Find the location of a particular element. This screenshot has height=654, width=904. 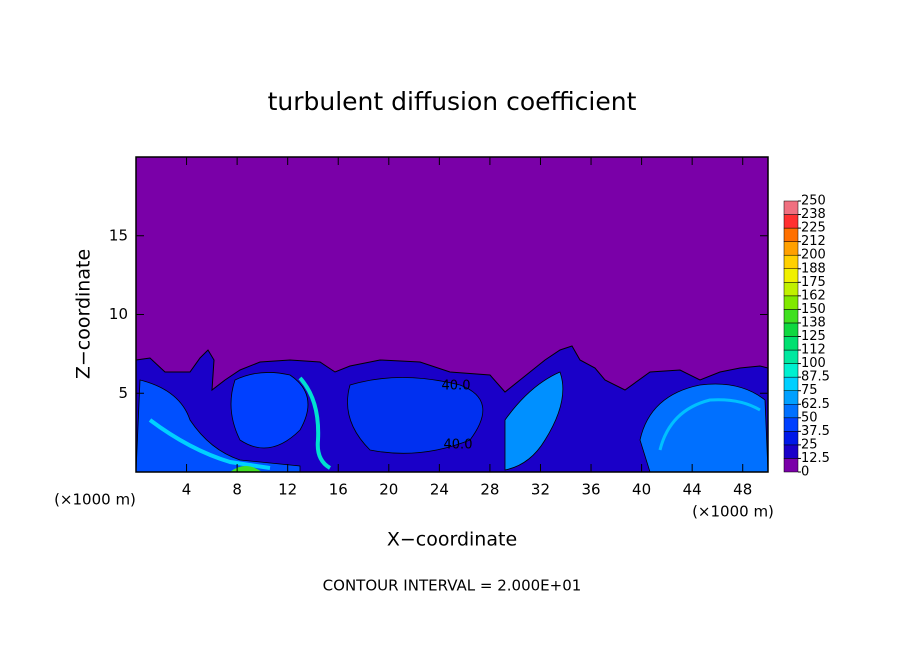

colorbar-label: 0 is located at coordinates (805, 472).